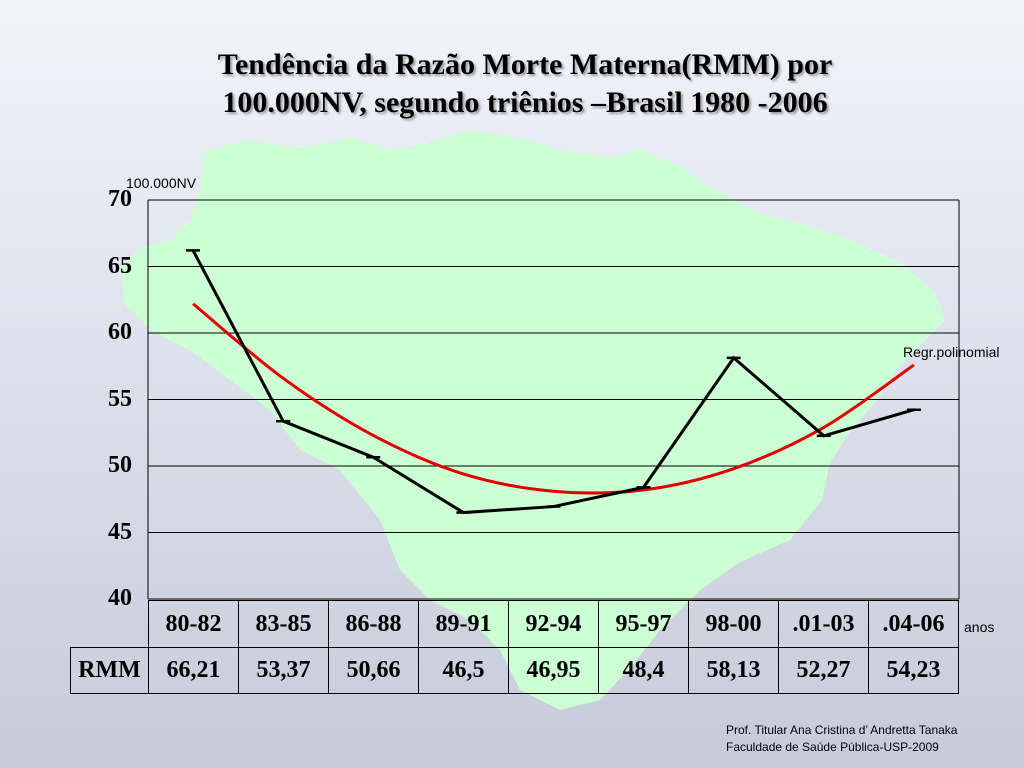 The image size is (1024, 768). I want to click on category-cell: .04-06, so click(913, 624).